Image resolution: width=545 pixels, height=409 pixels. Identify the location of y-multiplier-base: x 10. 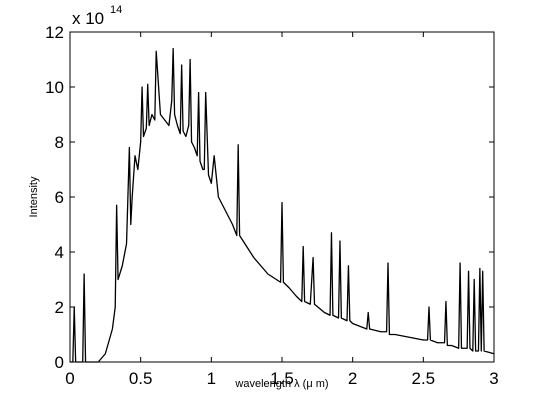
(88, 18).